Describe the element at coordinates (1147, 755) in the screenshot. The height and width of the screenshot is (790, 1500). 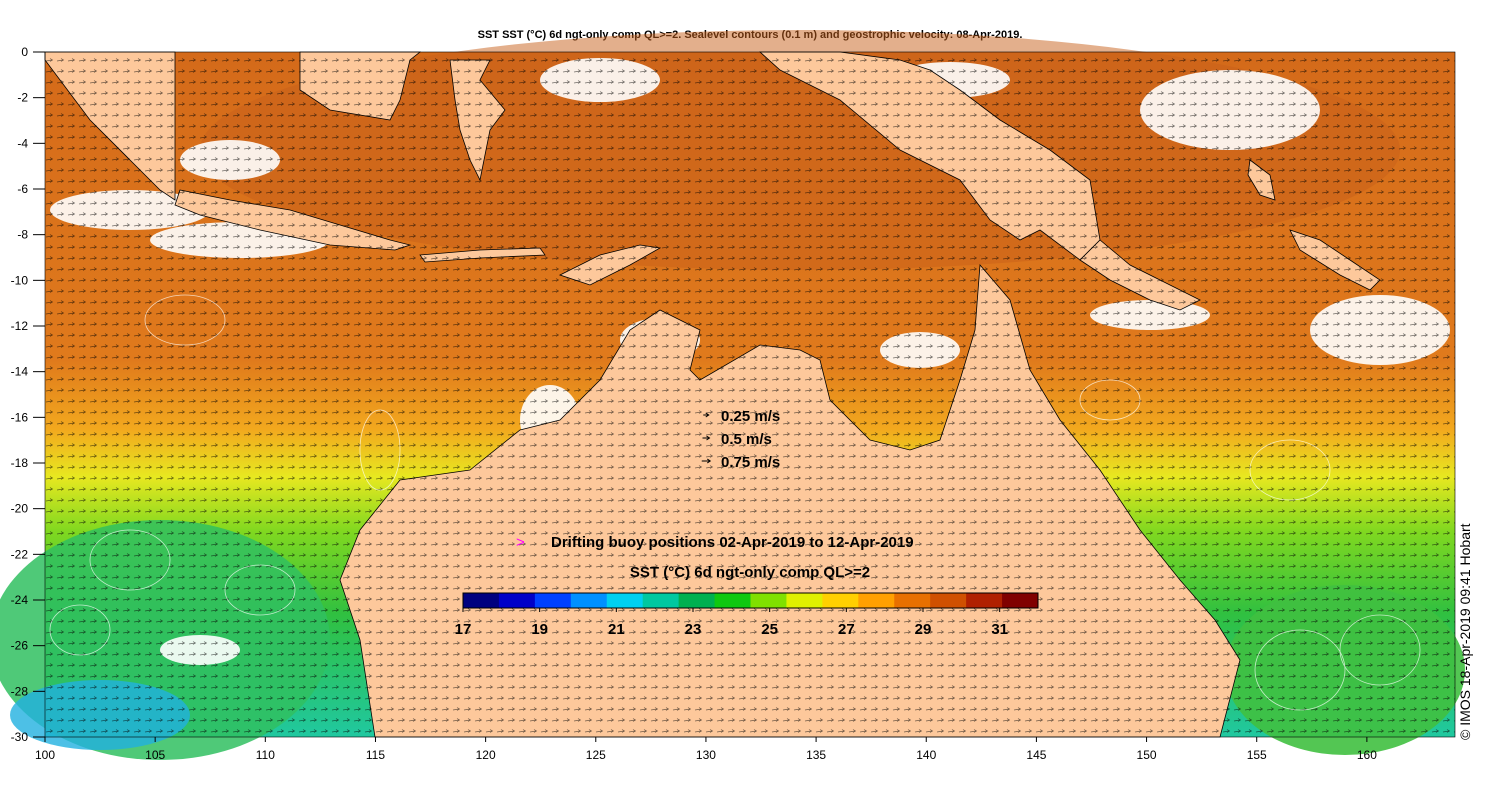
I see `lon-tick-label: 150` at that location.